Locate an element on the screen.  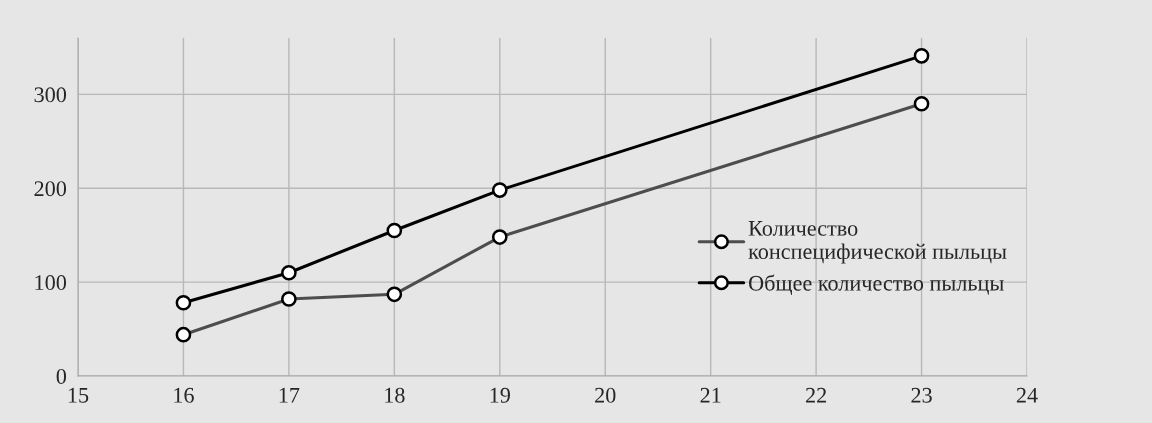
y-tick-label: 100 is located at coordinates (51, 283).